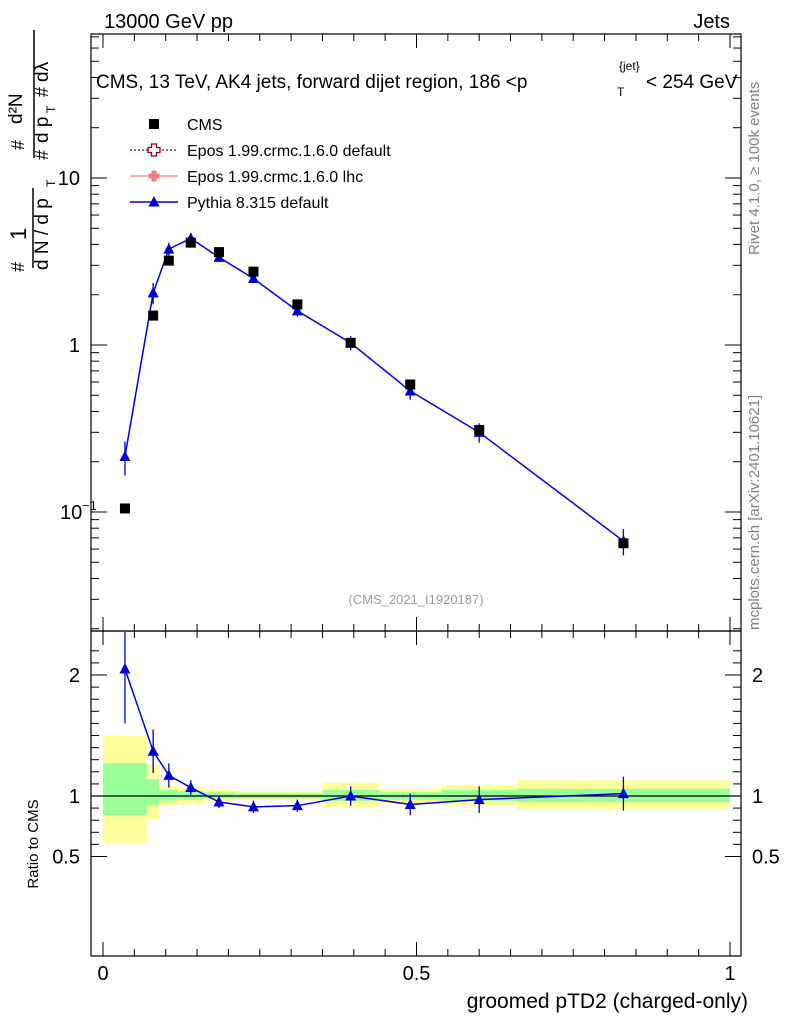 The height and width of the screenshot is (1024, 786). I want to click on ratio-ylabel: Ratio to CMS, so click(33, 843).